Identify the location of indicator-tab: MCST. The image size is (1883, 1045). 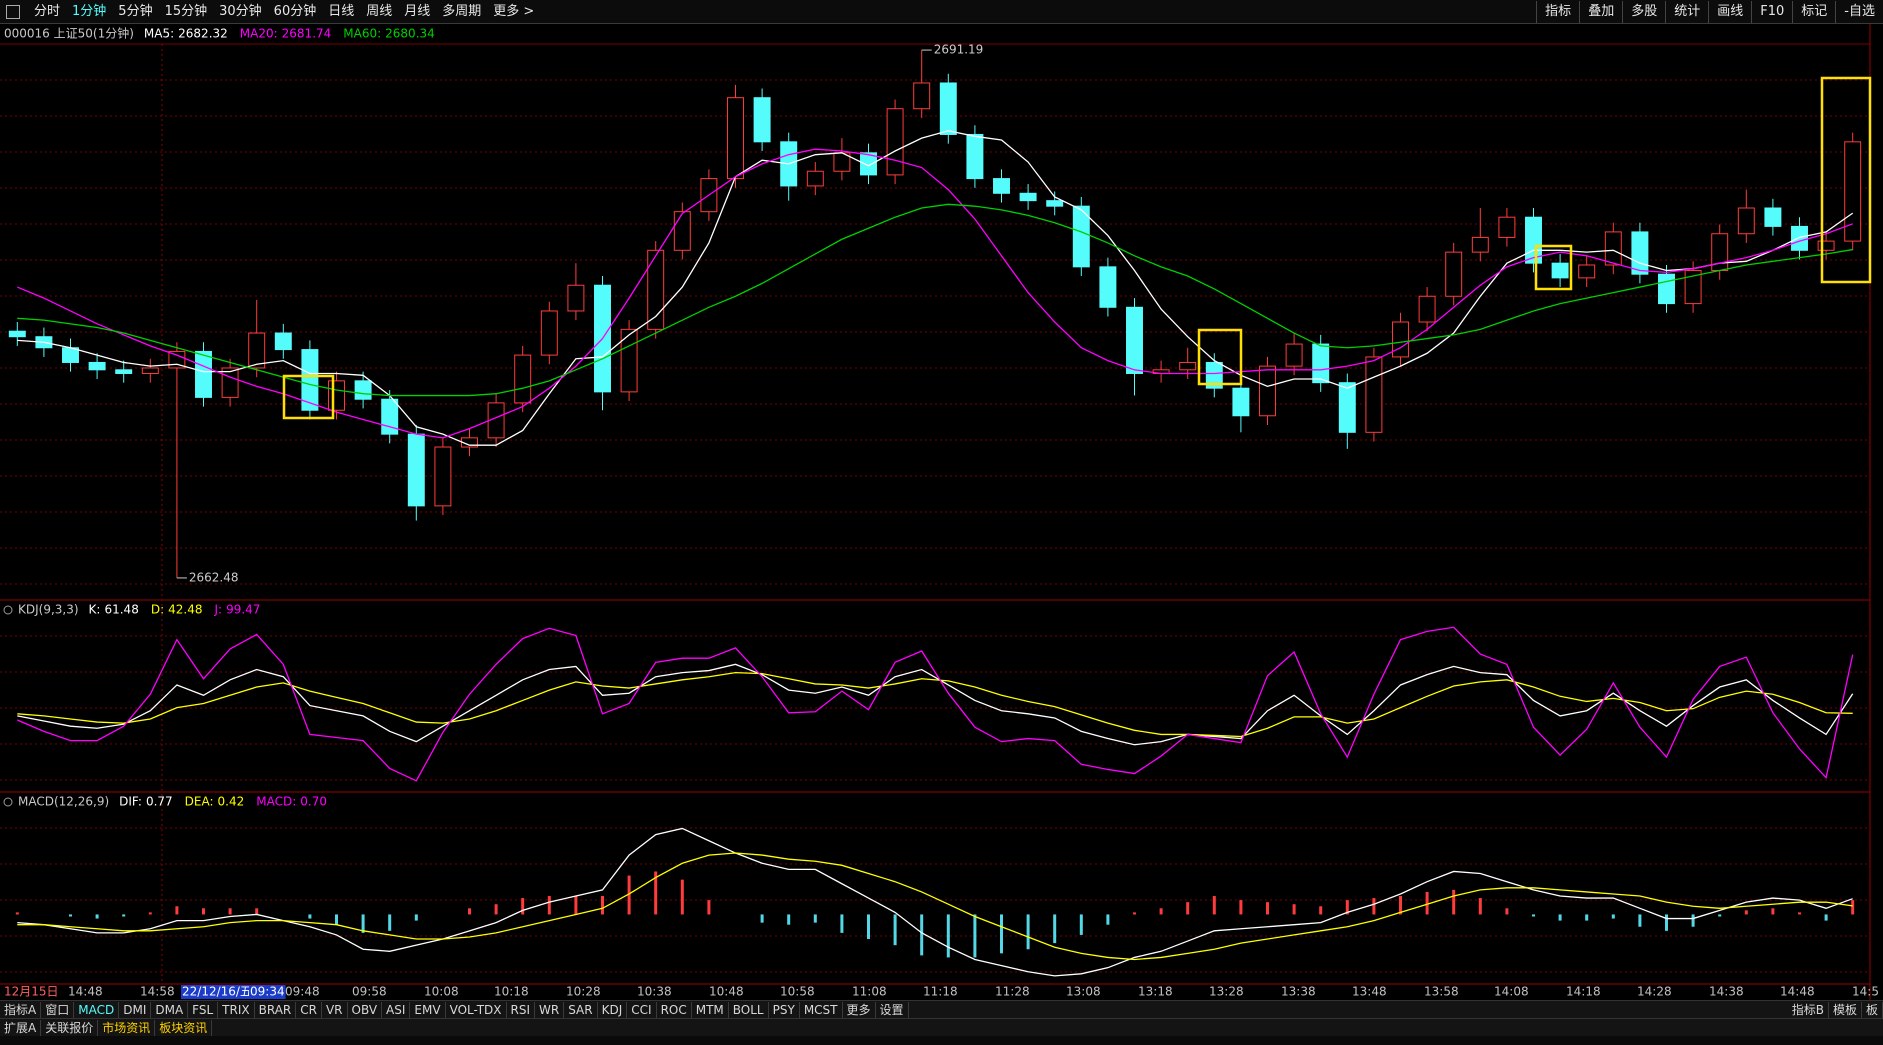
(821, 1009).